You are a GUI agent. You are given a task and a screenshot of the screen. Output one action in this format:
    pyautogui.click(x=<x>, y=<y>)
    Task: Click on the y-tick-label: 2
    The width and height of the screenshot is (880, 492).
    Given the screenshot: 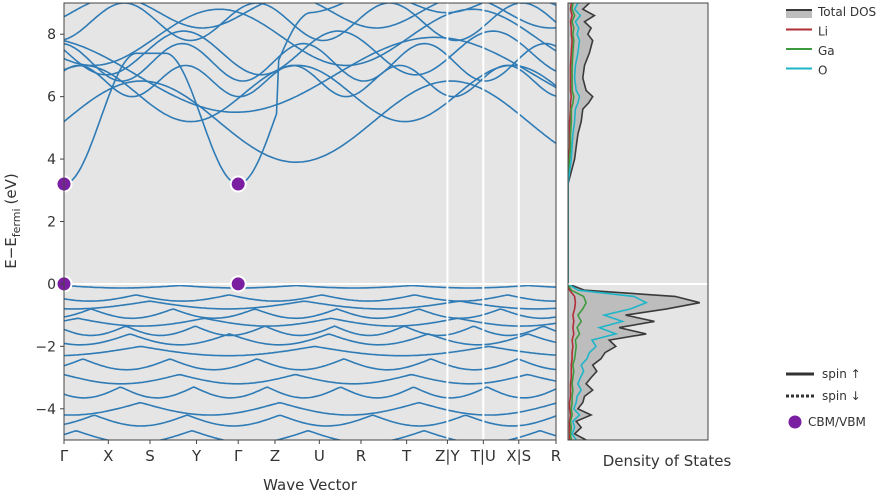 What is the action you would take?
    pyautogui.click(x=51, y=223)
    